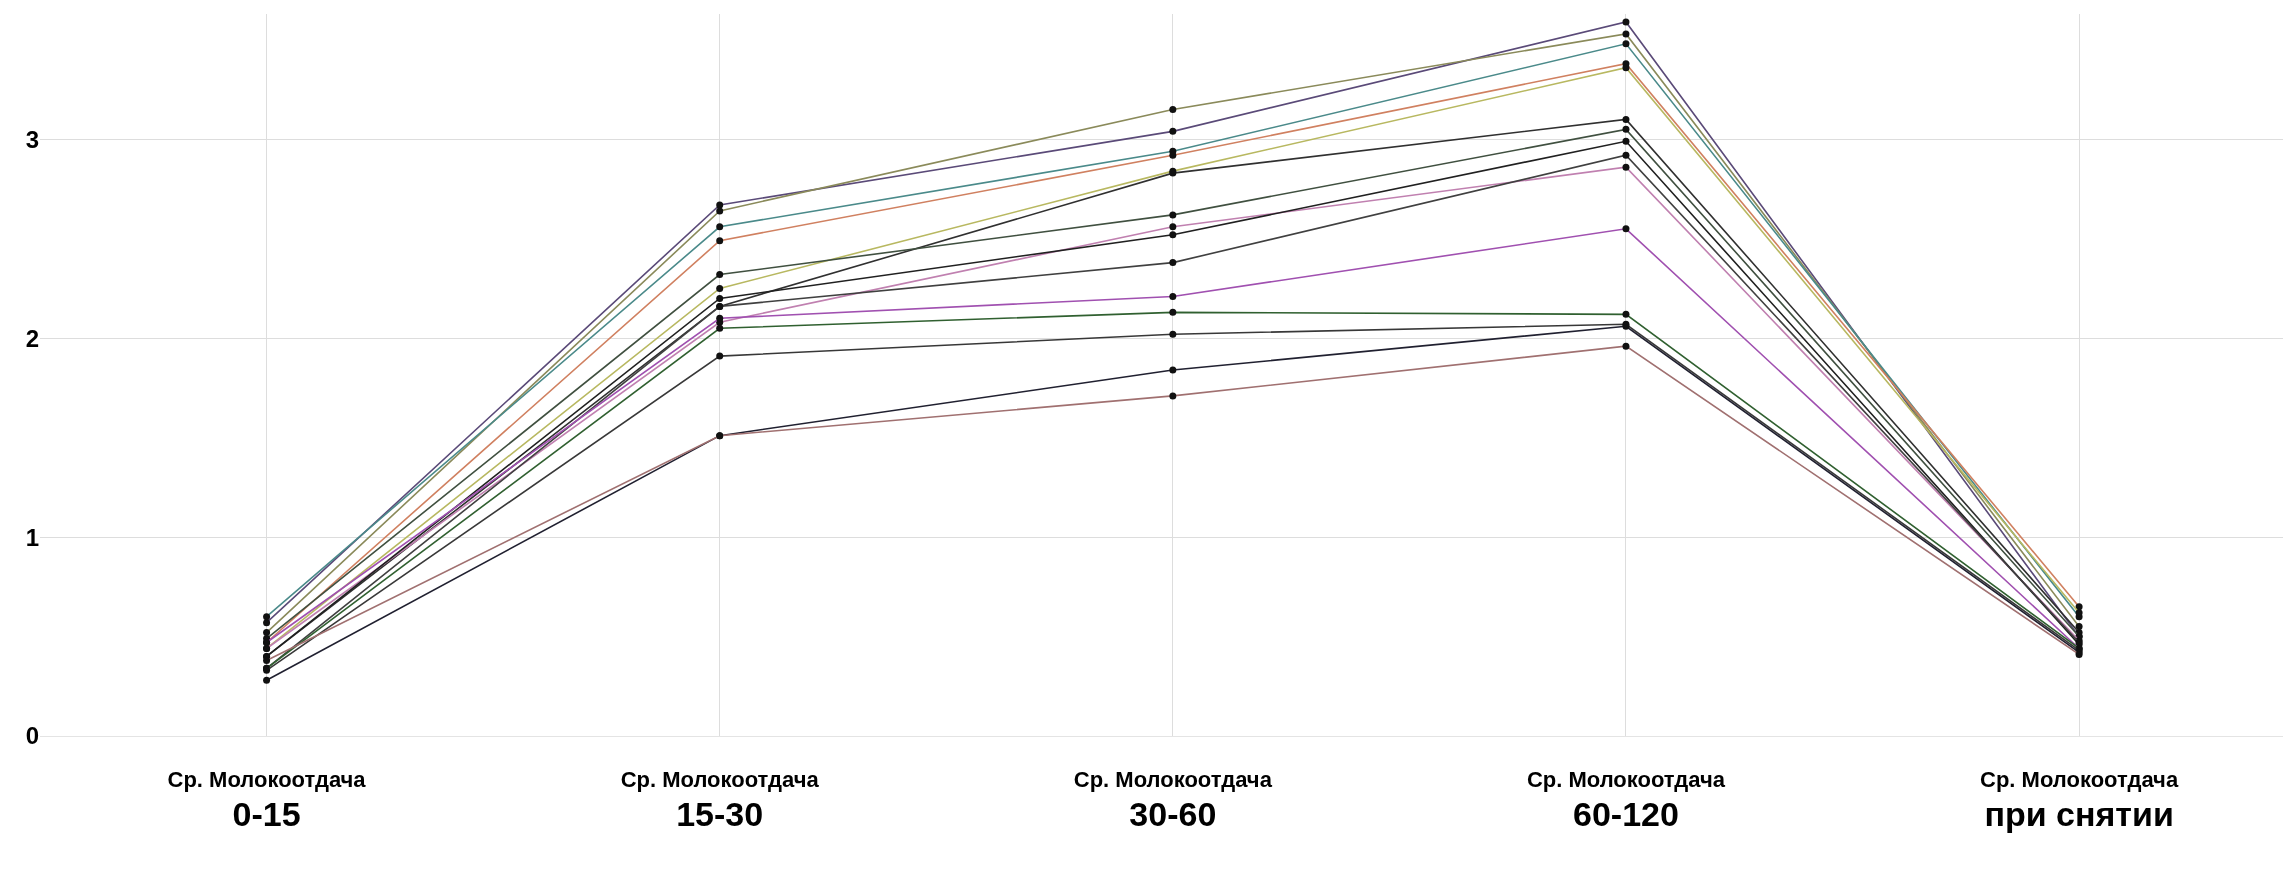 This screenshot has width=2283, height=887. What do you see at coordinates (32, 537) in the screenshot?
I see `y-tick-label: 1` at bounding box center [32, 537].